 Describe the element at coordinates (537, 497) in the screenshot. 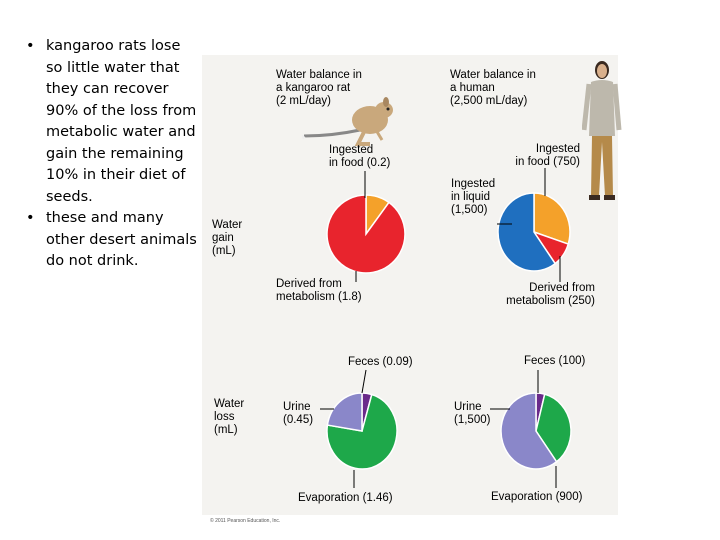

I see `human-evaporation-label: Evaporation (900)` at that location.